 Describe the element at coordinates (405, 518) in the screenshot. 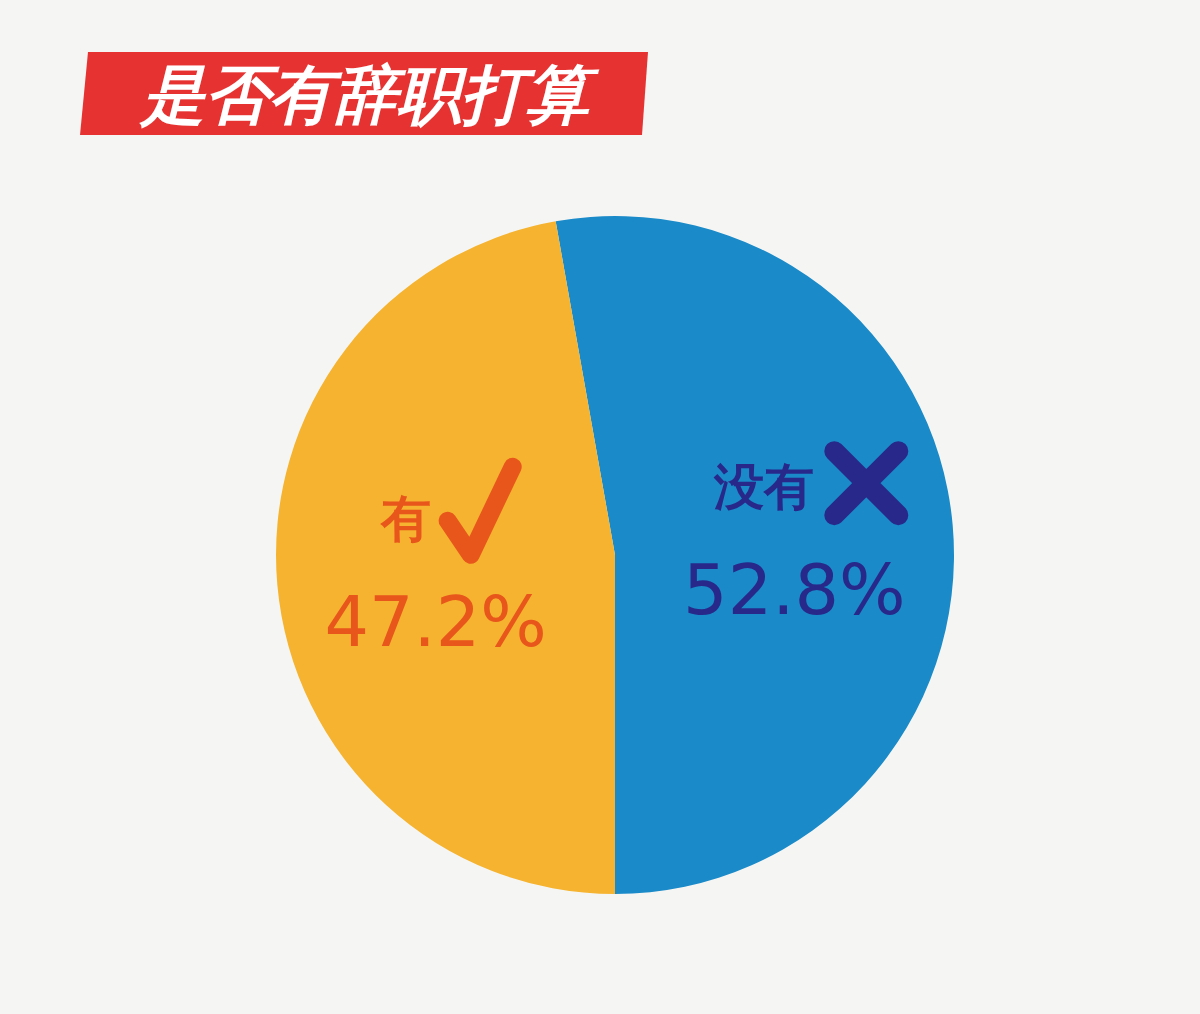

I see `slice-label: 有` at that location.